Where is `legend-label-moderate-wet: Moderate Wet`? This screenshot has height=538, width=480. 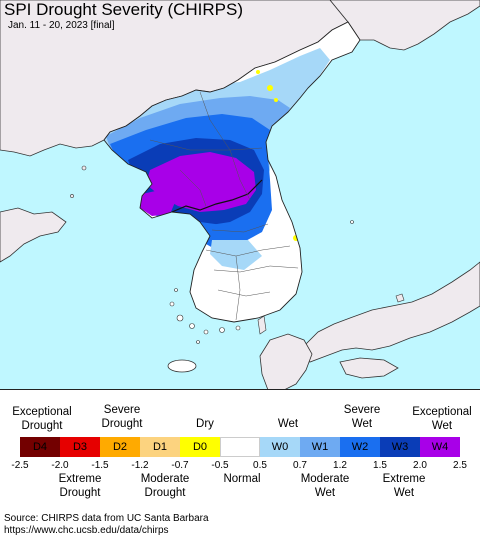
legend-label-moderate-wet: Moderate Wet is located at coordinates (325, 486).